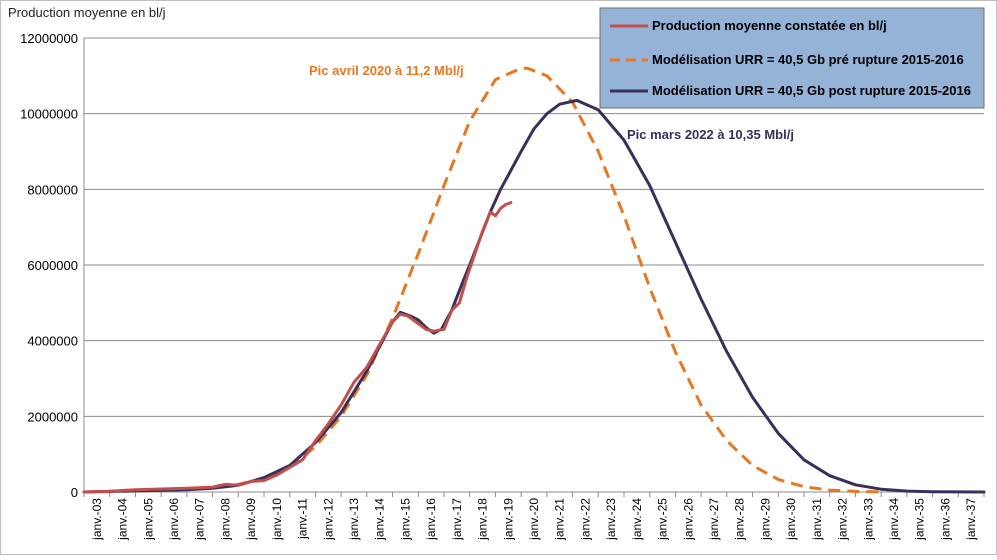 This screenshot has height=560, width=997. Describe the element at coordinates (174, 519) in the screenshot. I see `x-tick-label: janv.-06` at that location.